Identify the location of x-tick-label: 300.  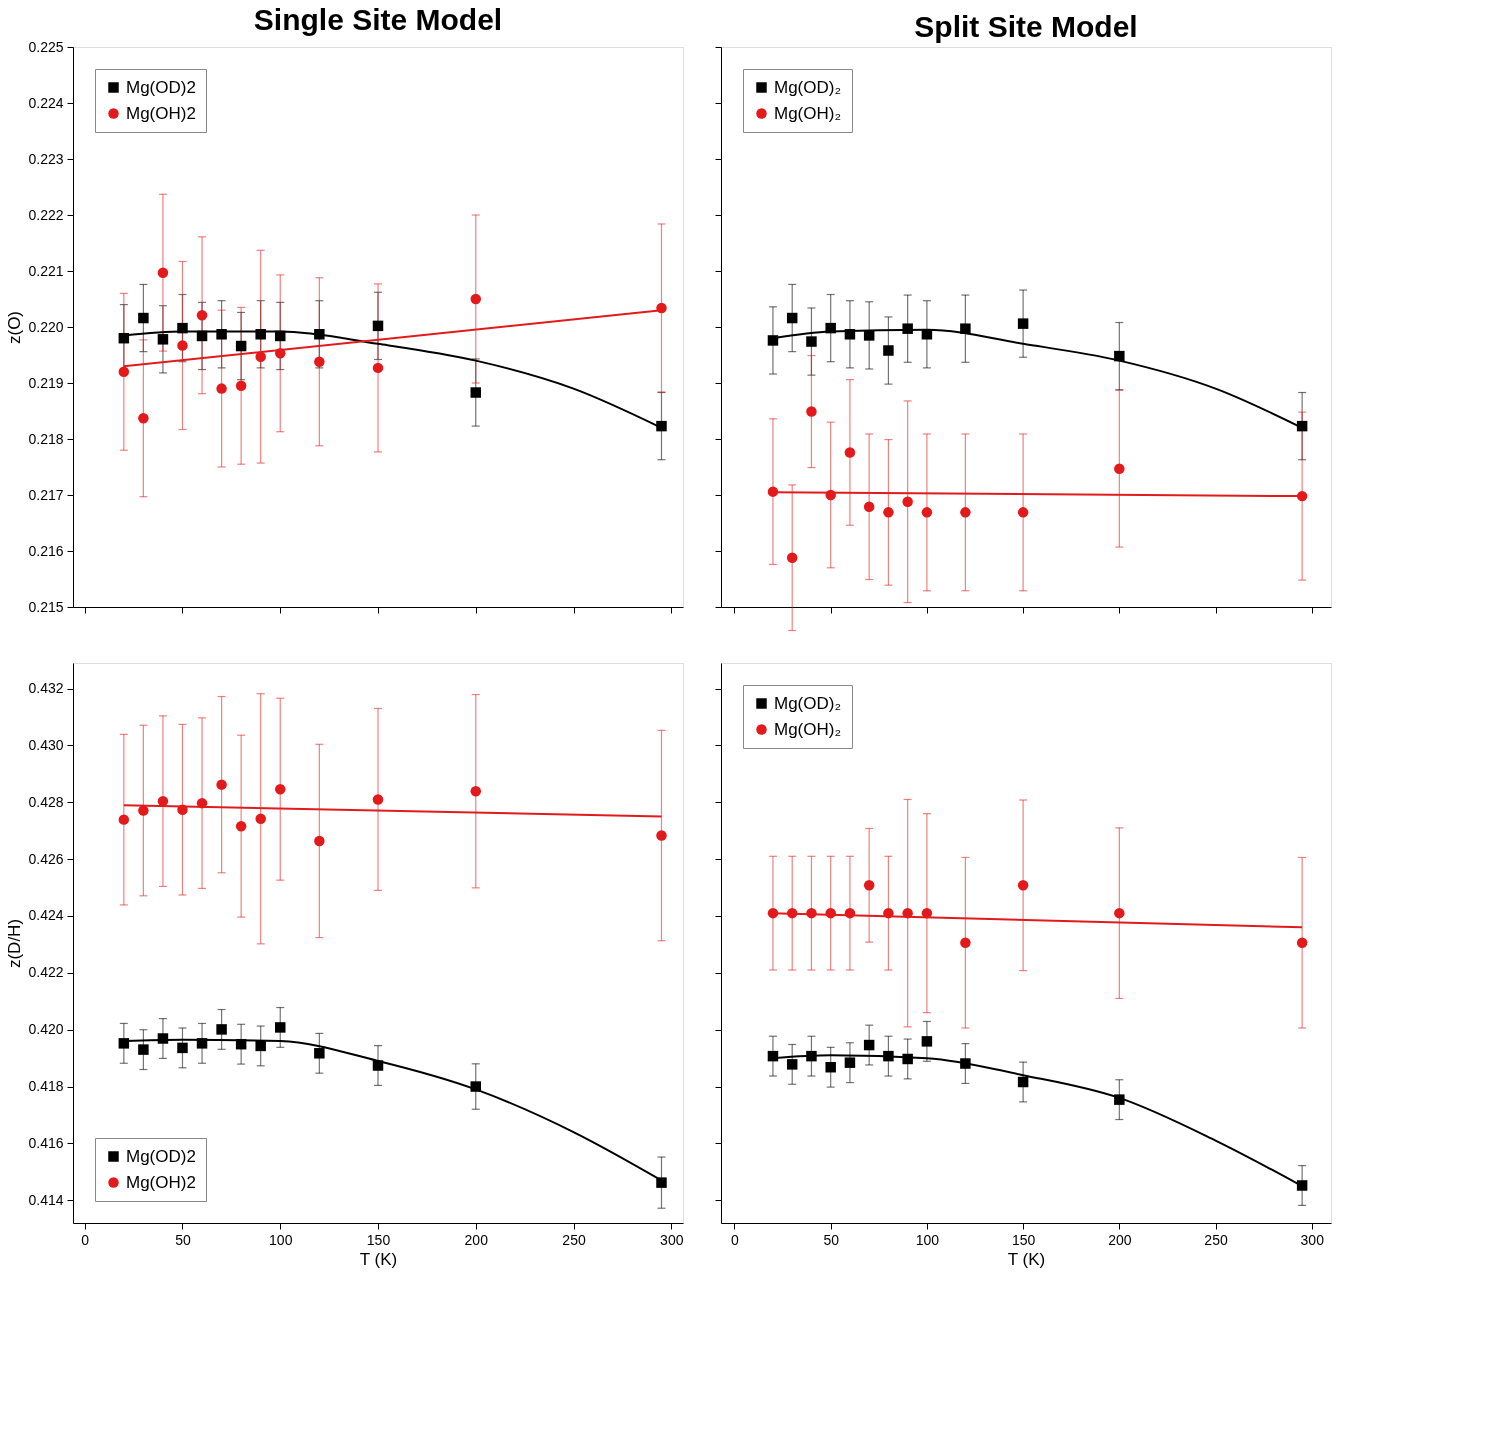
(1312, 1239).